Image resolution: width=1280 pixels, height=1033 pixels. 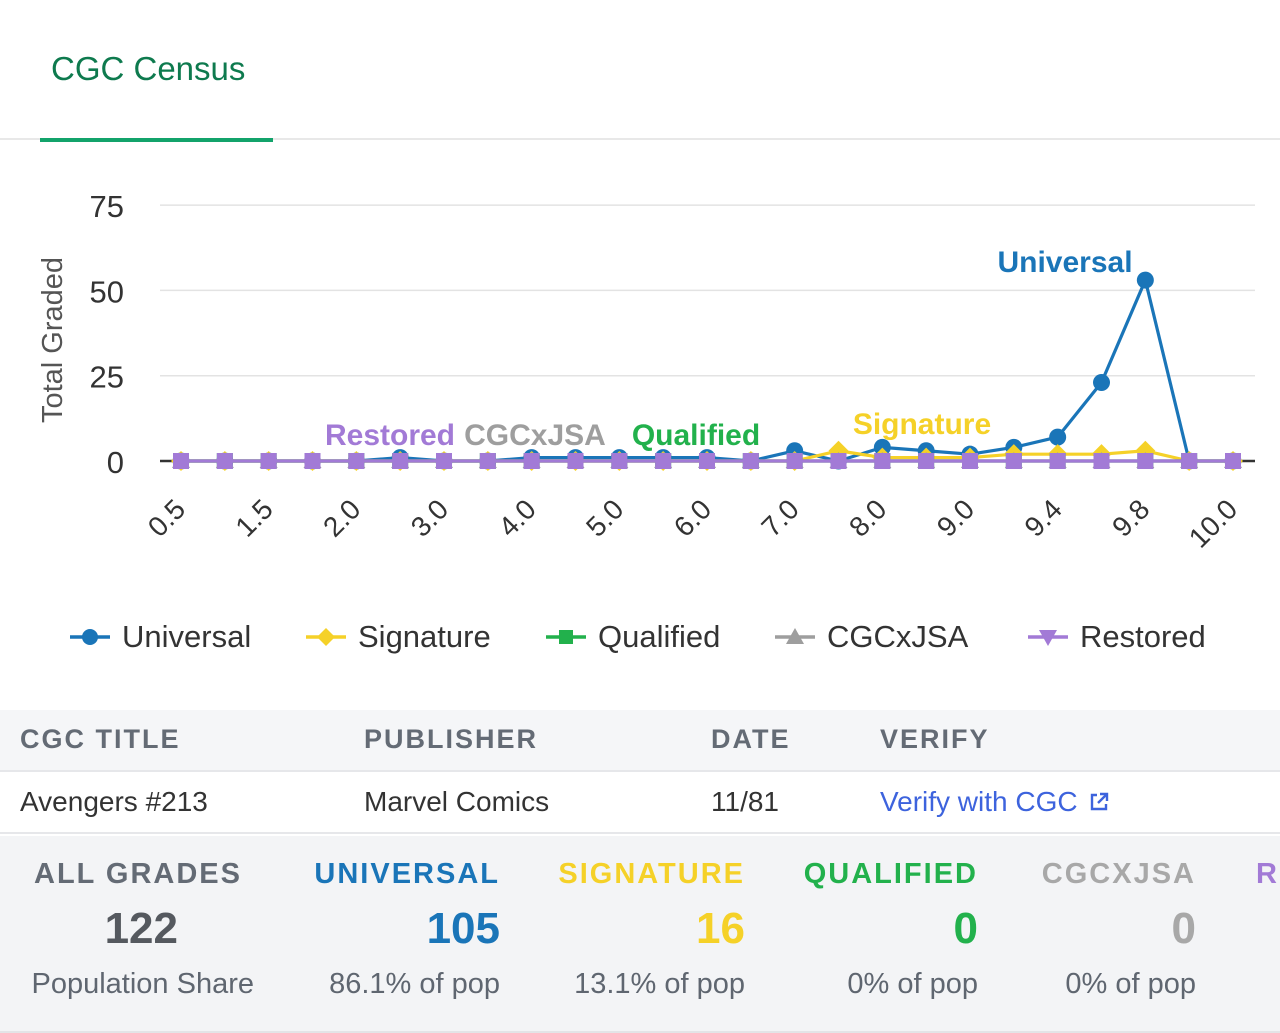 What do you see at coordinates (424, 636) in the screenshot?
I see `legend-label: Signature` at bounding box center [424, 636].